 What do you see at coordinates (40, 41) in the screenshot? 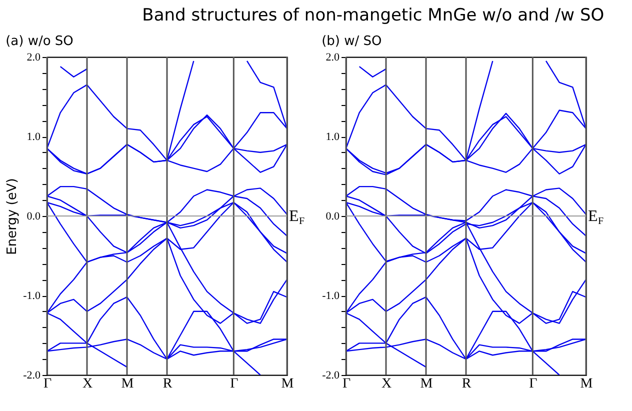
I see `chart-subtitle: (a) w/o SO` at bounding box center [40, 41].